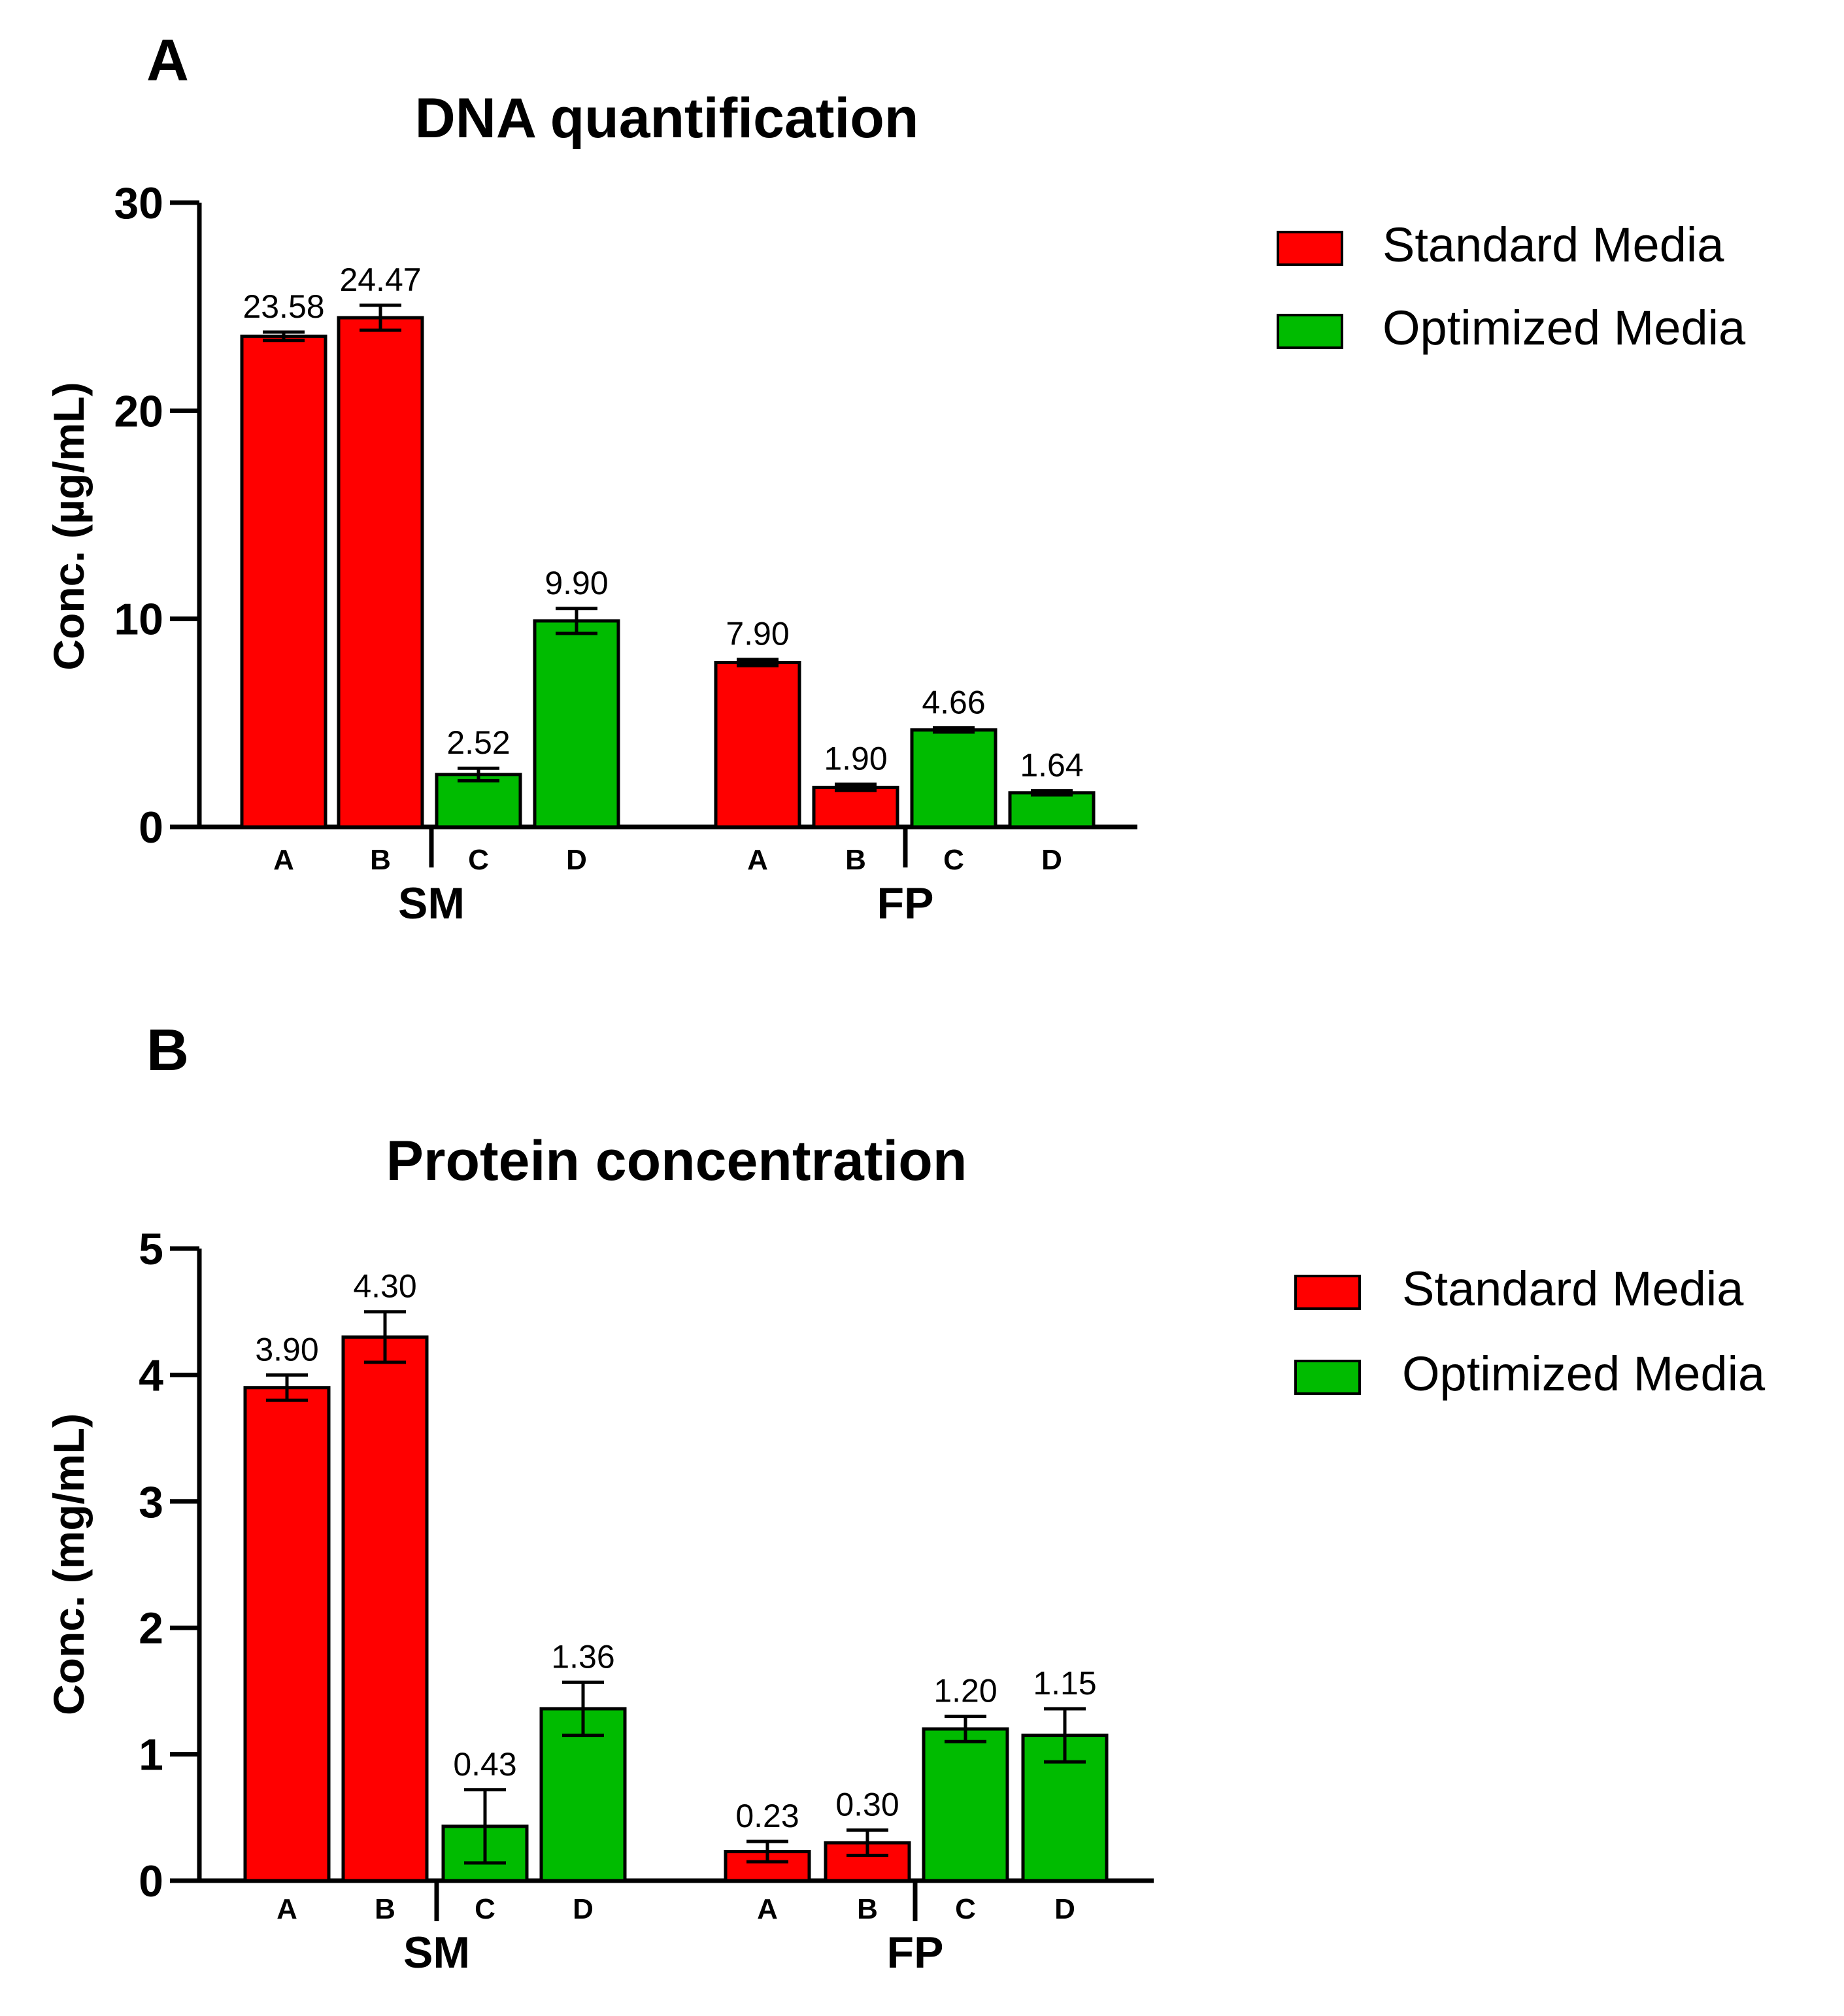 The width and height of the screenshot is (1844, 2016). What do you see at coordinates (283, 306) in the screenshot?
I see `chart-a-value-label: 23.58` at bounding box center [283, 306].